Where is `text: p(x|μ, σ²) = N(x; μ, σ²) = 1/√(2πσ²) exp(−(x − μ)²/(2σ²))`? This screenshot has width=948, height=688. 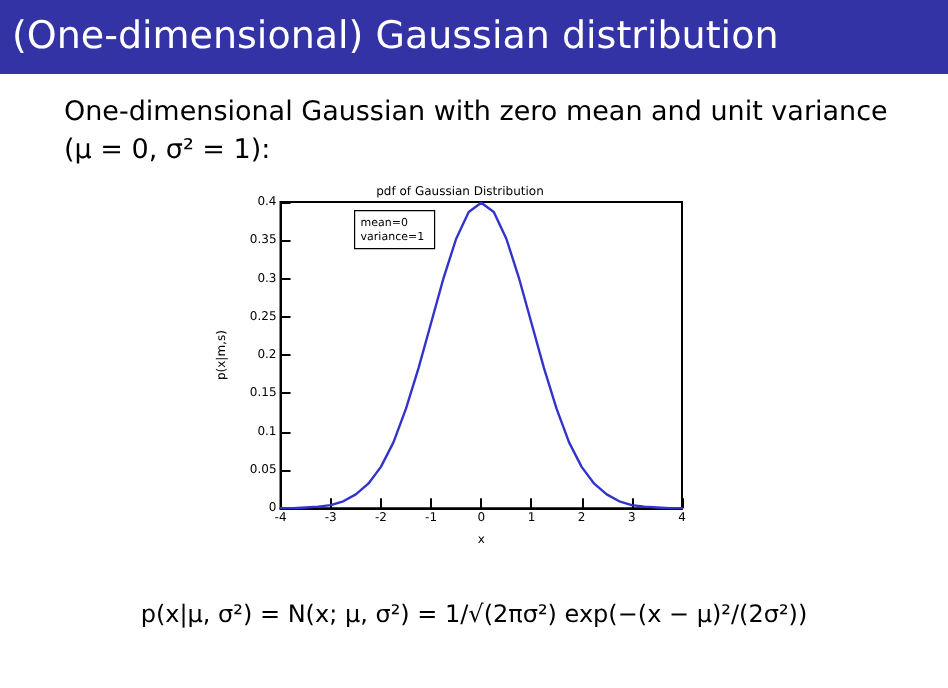 text: p(x|μ, σ²) = N(x; μ, σ²) = 1/√(2πσ²) exp(−(x − μ)²/(2σ²)) is located at coordinates (474, 614).